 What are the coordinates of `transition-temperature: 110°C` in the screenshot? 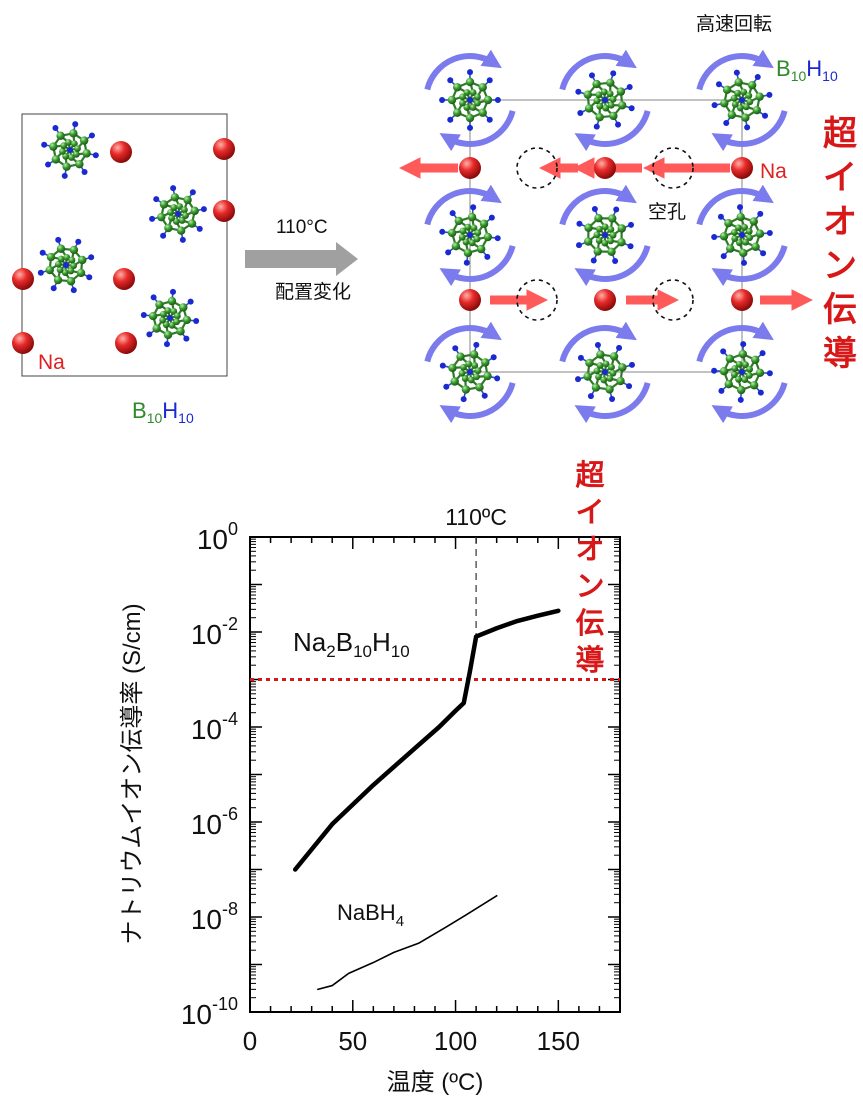 It's located at (302, 227).